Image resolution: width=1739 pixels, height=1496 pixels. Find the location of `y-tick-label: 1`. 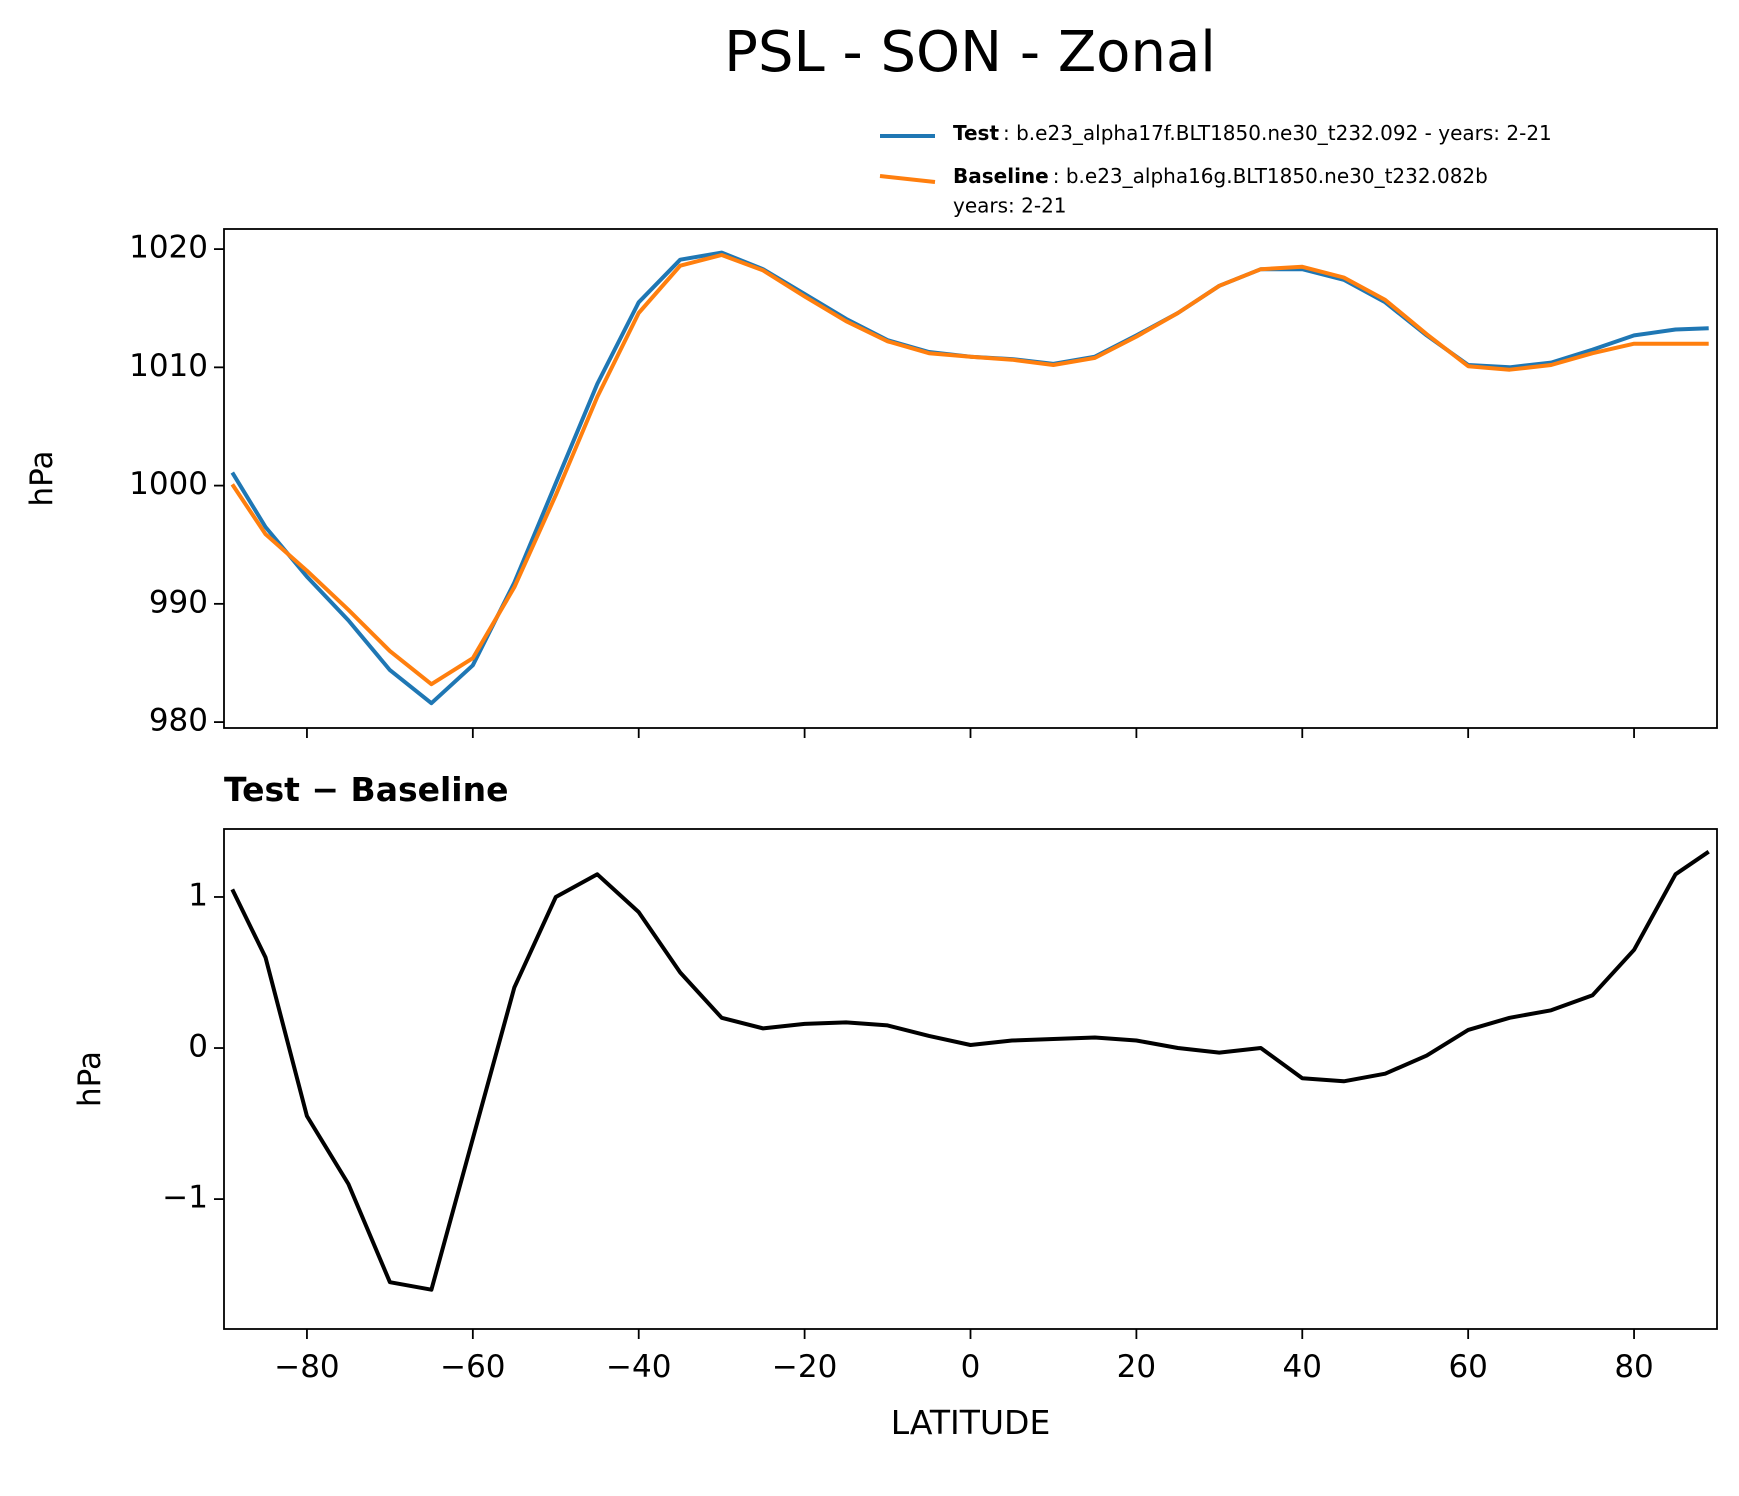

y-tick-label: 1 is located at coordinates (198, 895).